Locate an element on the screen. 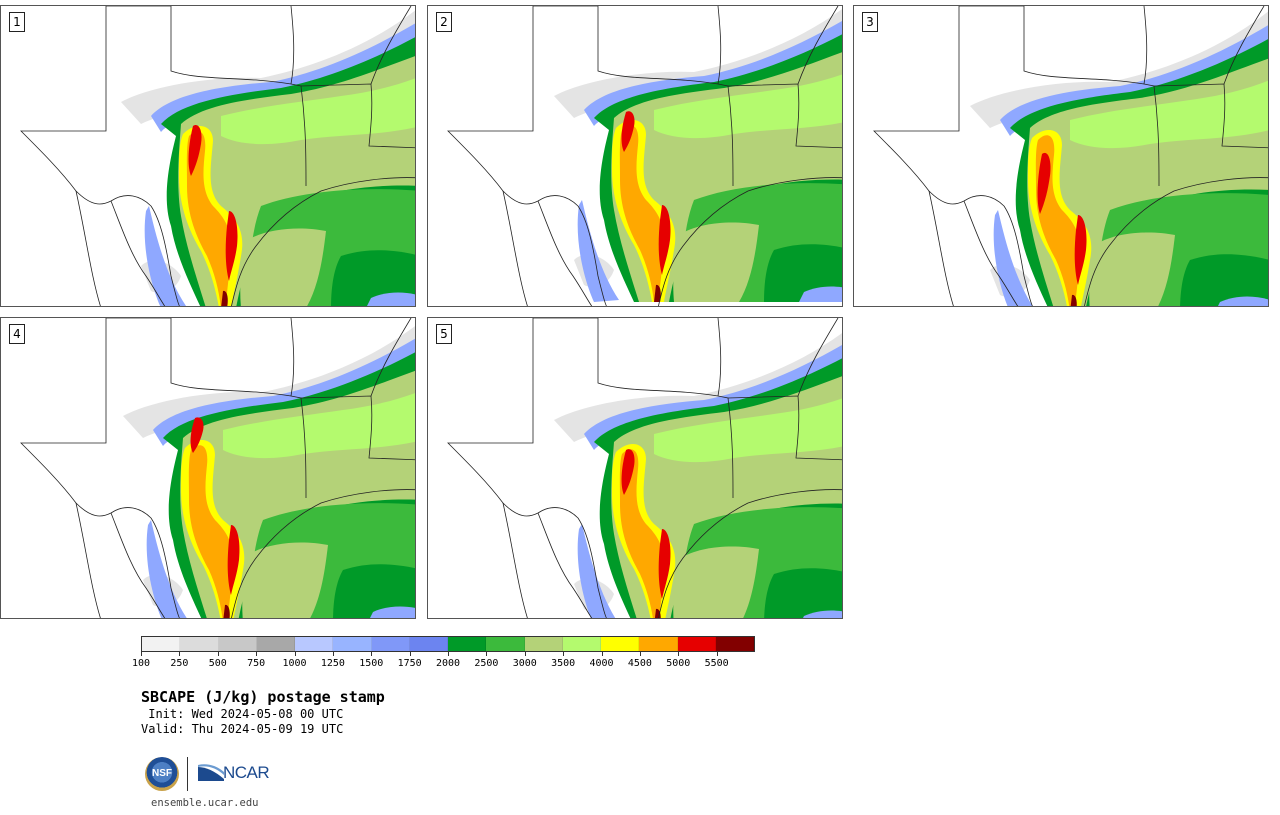  colorbar is located at coordinates (448, 644).